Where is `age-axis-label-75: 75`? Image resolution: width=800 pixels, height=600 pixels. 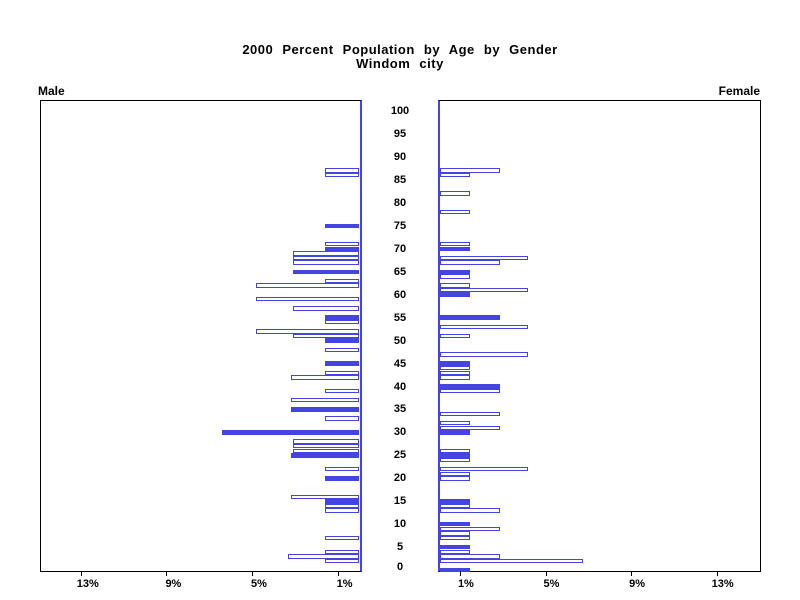 age-axis-label-75: 75 is located at coordinates (400, 225).